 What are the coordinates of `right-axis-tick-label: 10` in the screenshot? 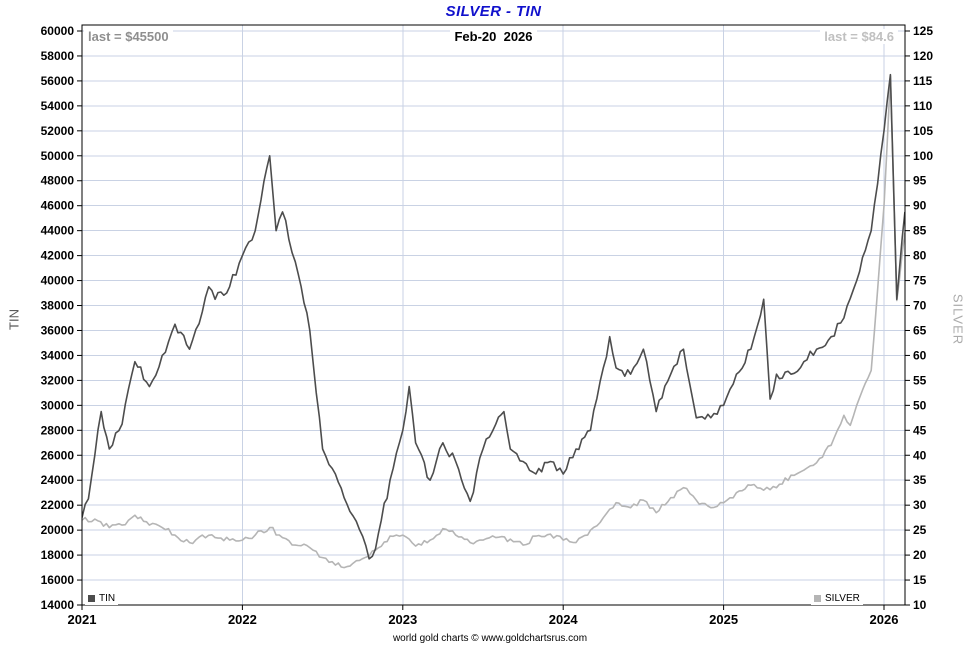 It's located at (920, 605).